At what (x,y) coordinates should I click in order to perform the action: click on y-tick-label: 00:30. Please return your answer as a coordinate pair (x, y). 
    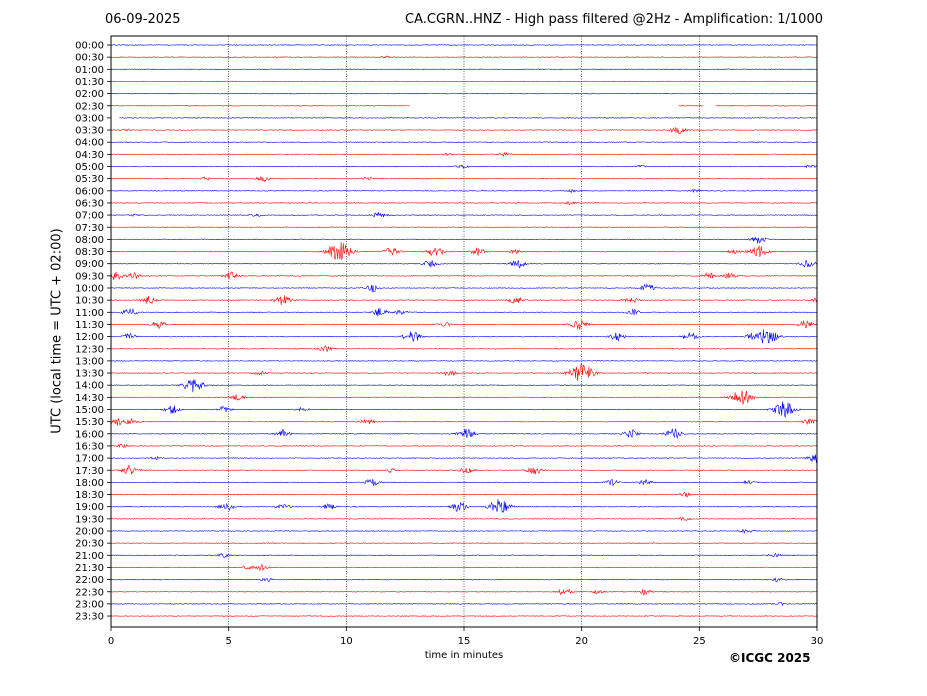
    Looking at the image, I should click on (89, 58).